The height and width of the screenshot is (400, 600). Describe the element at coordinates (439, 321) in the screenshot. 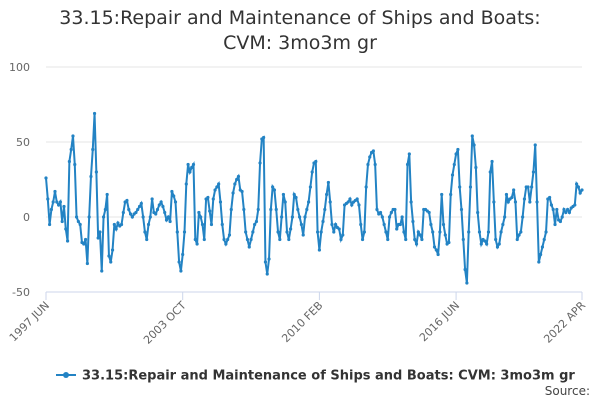

I see `x-tick-label: 2016 JUN` at that location.